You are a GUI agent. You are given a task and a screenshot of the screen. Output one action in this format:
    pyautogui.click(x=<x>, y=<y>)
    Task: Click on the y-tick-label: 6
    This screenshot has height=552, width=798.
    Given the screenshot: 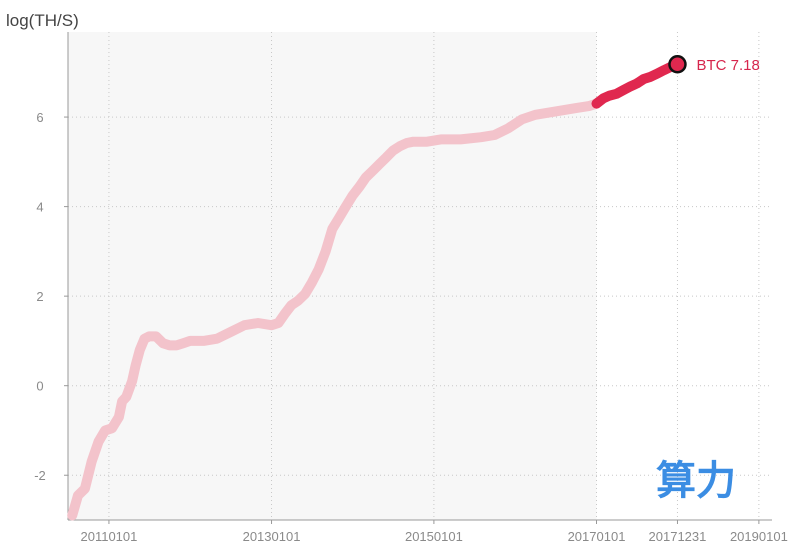 What is the action you would take?
    pyautogui.click(x=39, y=117)
    